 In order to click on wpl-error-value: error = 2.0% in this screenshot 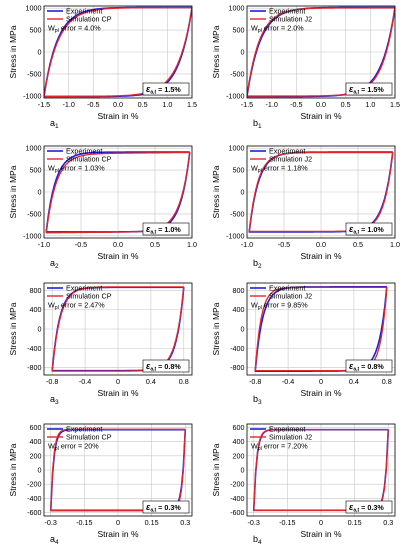, I will do `click(283, 28)`.